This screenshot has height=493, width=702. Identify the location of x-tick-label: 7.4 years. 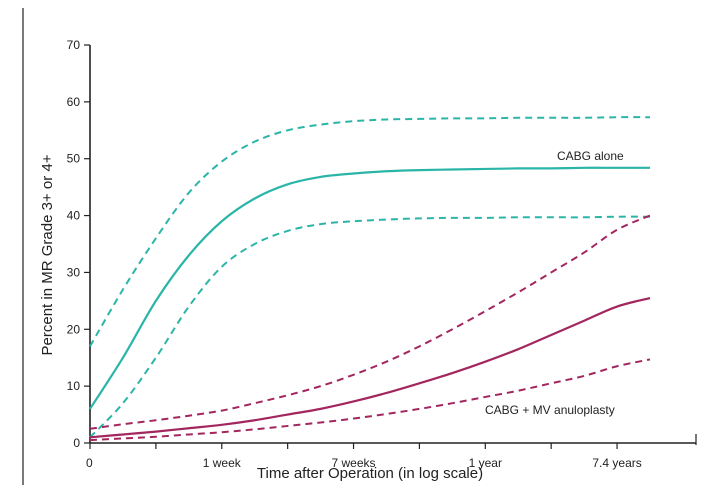
(616, 463).